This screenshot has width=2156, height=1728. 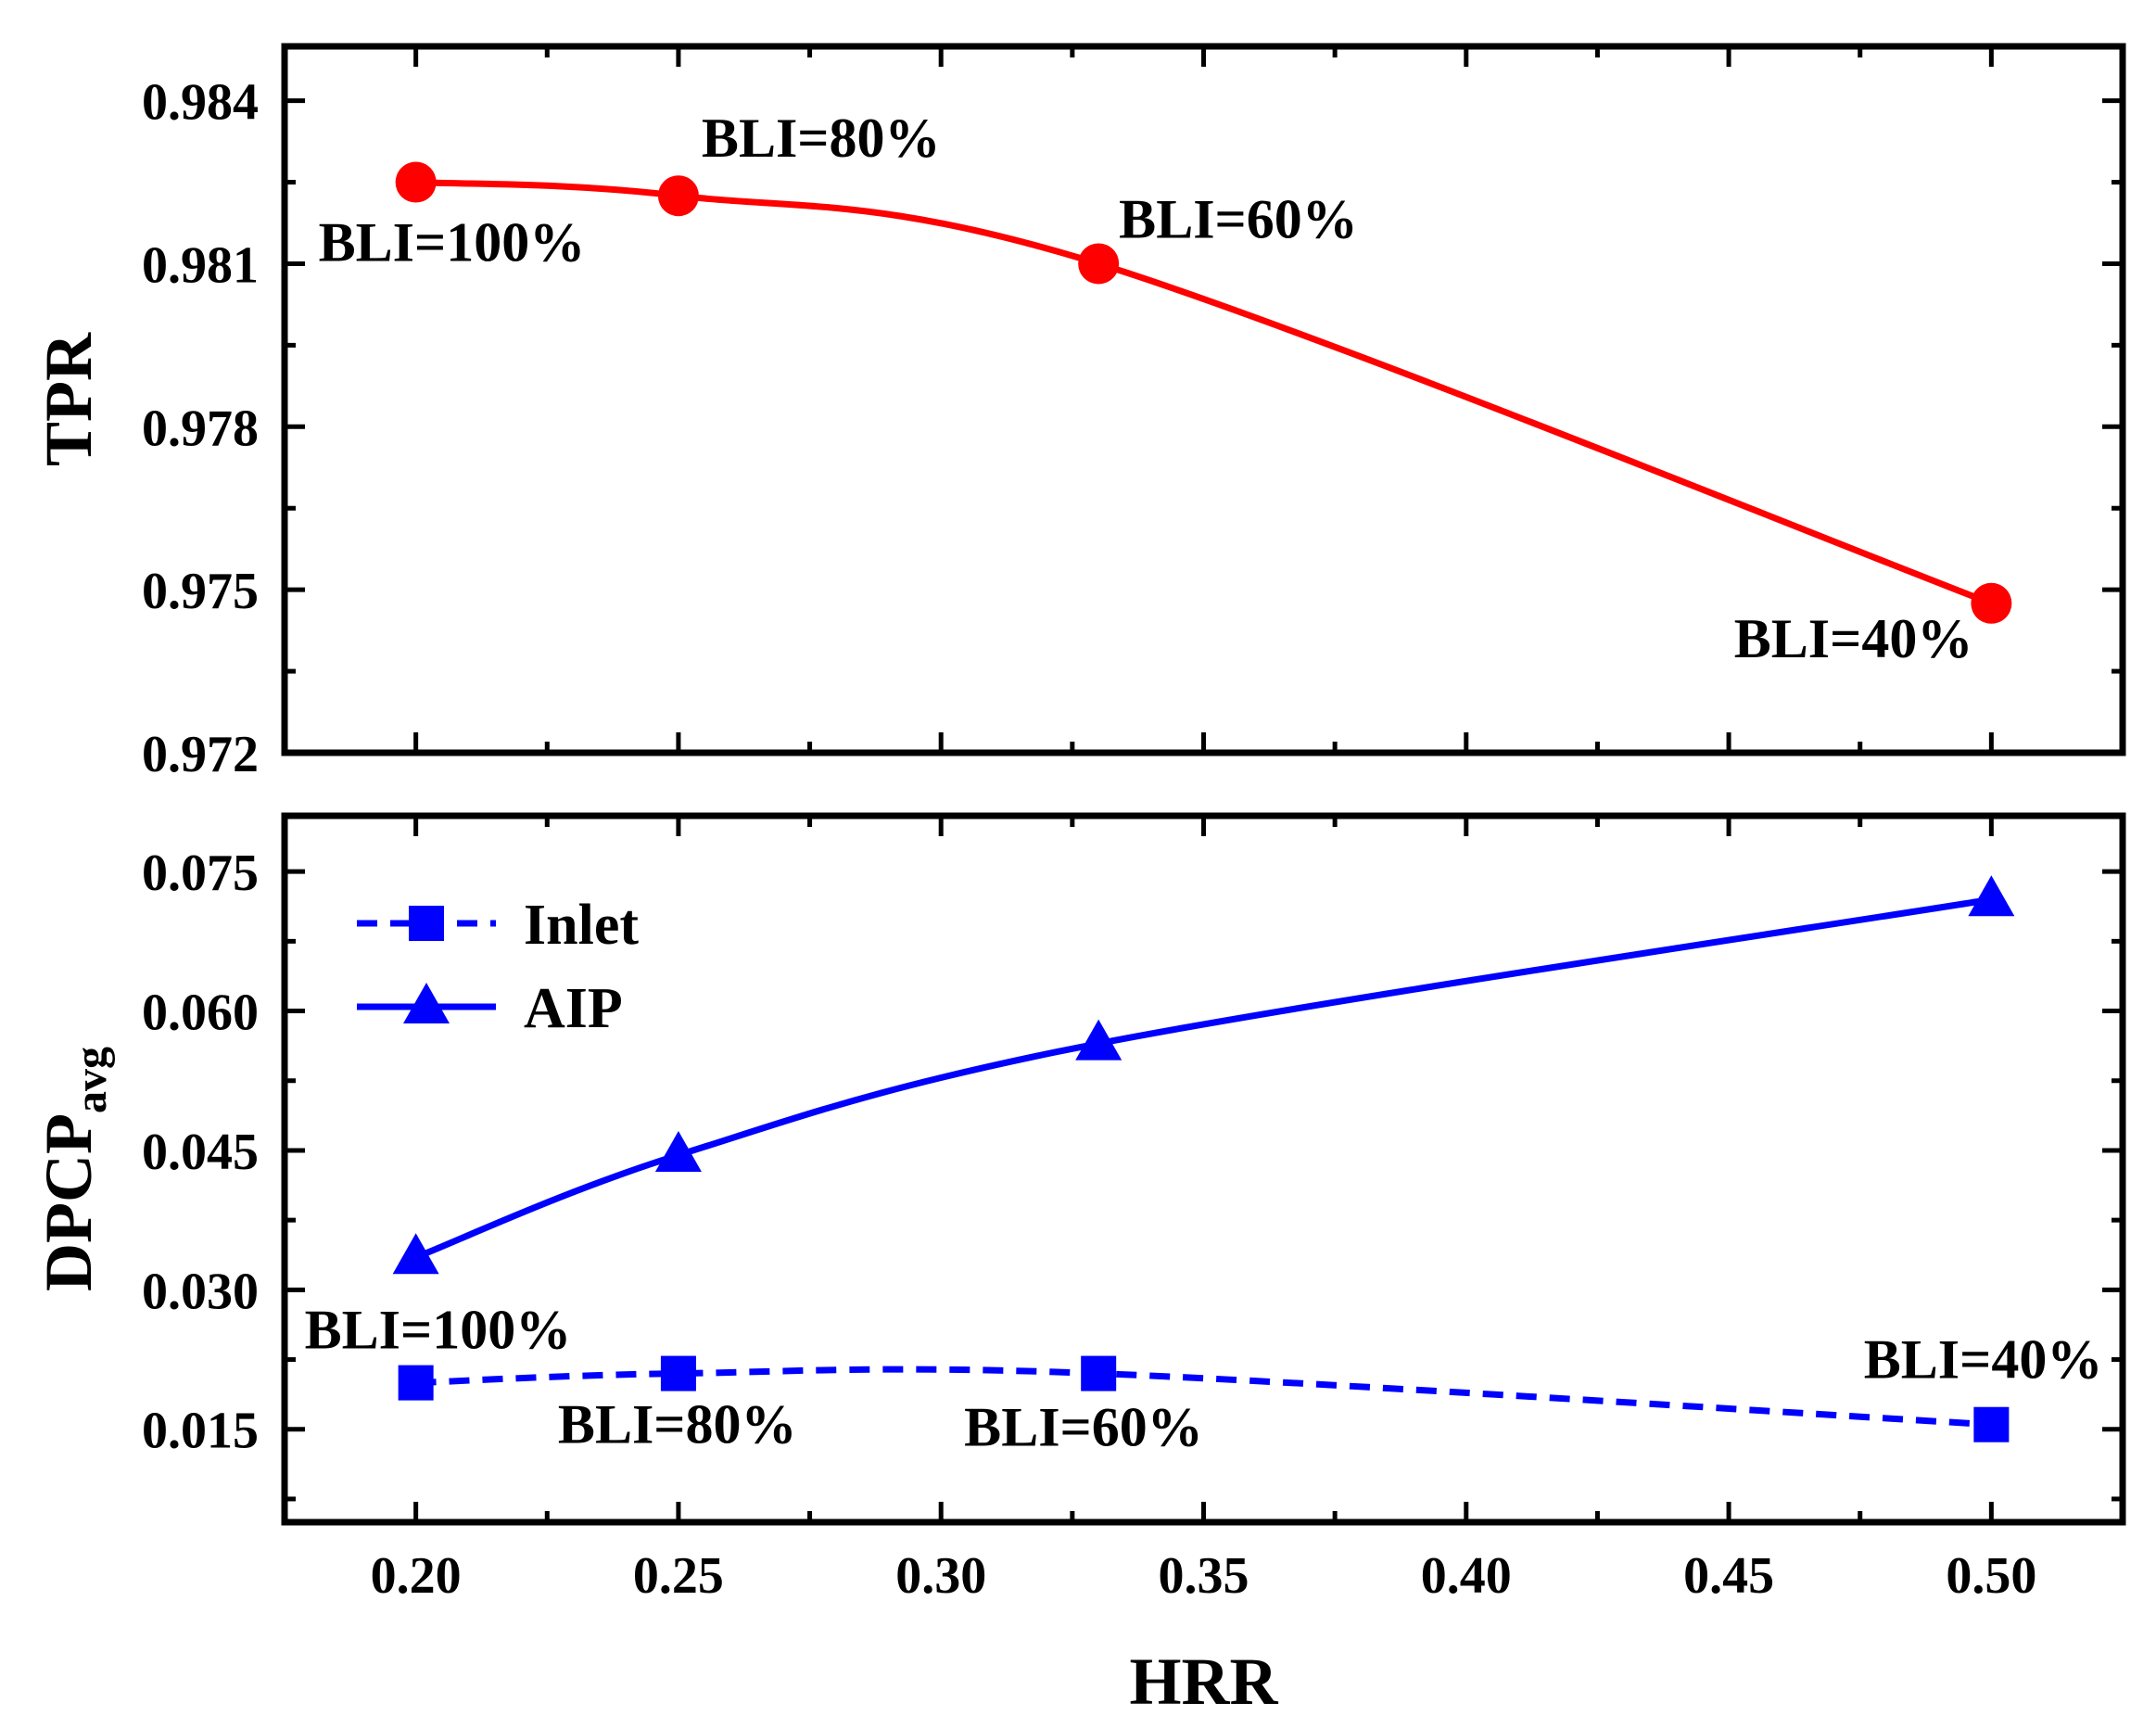 I want to click on x-tick-label: 0.40, so click(x=1467, y=1576).